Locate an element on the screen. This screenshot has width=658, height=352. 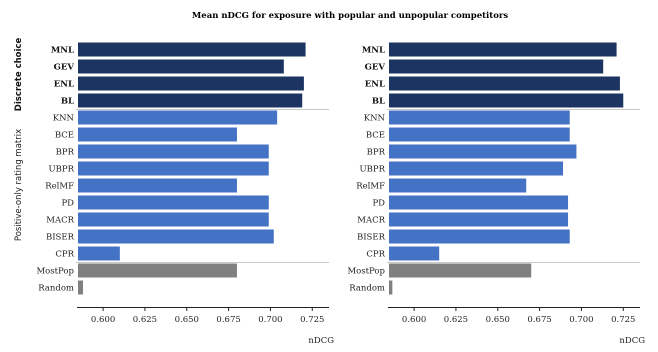
group-label: Positive-only rating matrix is located at coordinates (19, 185).